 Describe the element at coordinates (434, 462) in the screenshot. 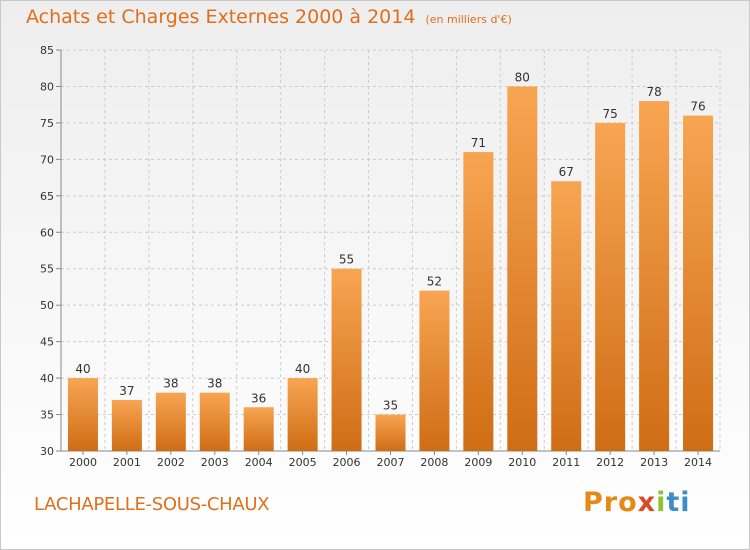

I see `x-tick-label: 2008` at that location.